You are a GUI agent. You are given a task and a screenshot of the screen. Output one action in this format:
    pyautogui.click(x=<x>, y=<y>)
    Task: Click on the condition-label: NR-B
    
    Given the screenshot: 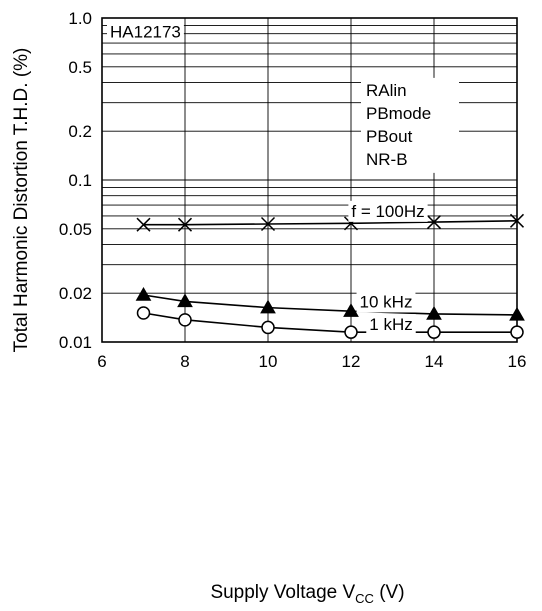 What is the action you would take?
    pyautogui.click(x=387, y=159)
    